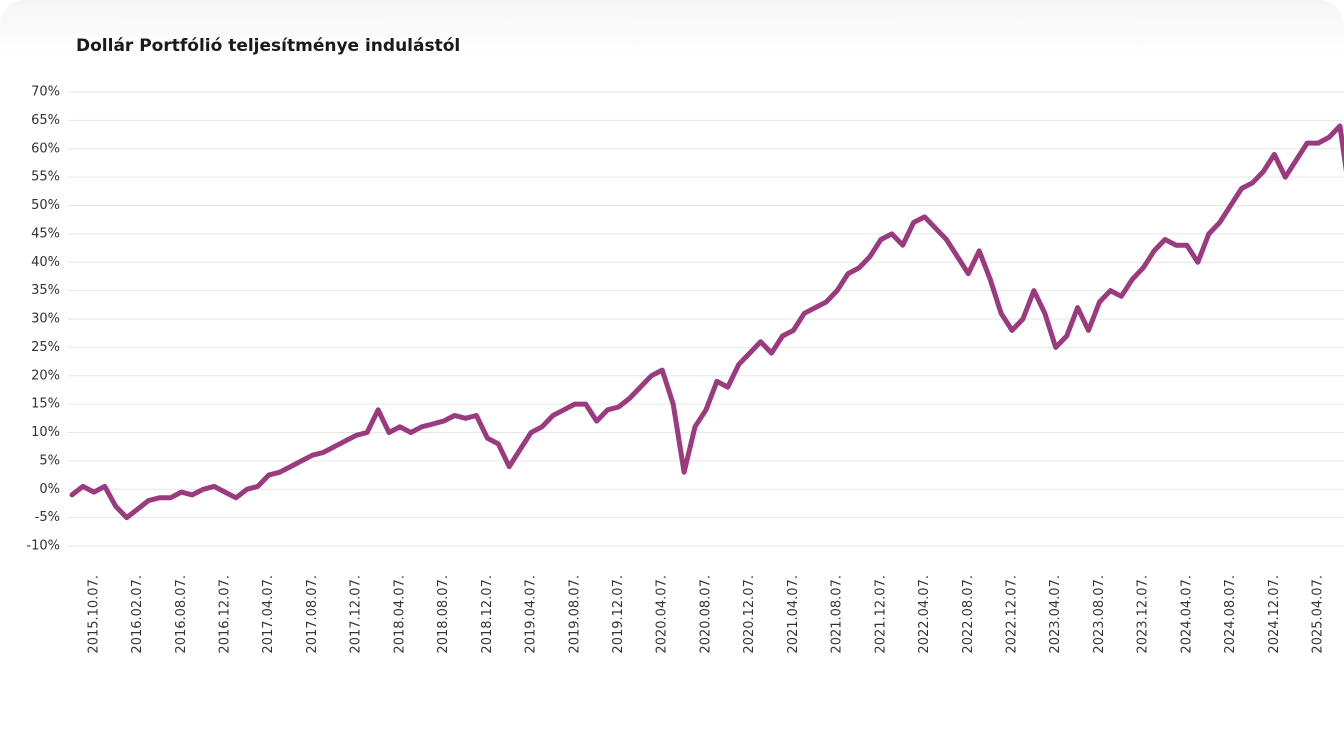  Describe the element at coordinates (137, 614) in the screenshot. I see `x-tick-label: 2016.02.07.` at that location.